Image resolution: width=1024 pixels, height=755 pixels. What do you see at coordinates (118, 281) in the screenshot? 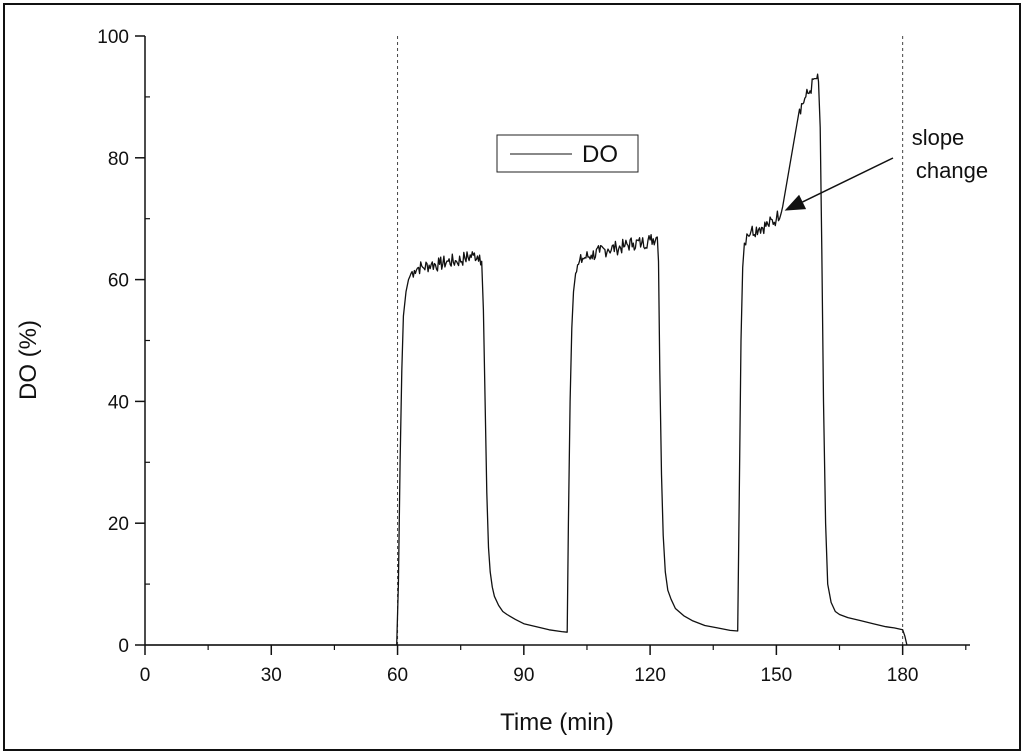
I see `y-tick-label: 60` at bounding box center [118, 281].